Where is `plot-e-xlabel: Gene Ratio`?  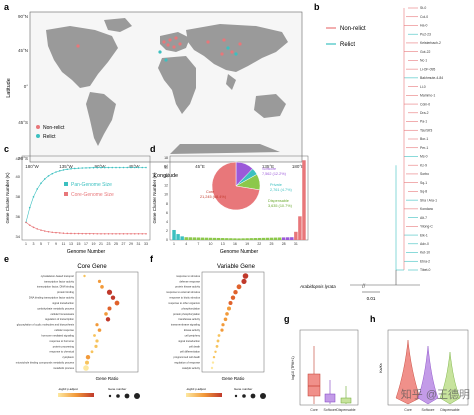 plot-e-xlabel: Gene Ratio is located at coordinates (107, 378).